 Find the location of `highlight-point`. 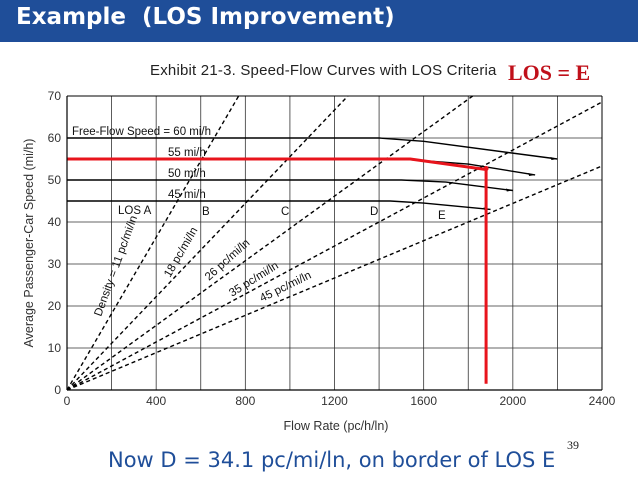

highlight-point is located at coordinates (486, 168).